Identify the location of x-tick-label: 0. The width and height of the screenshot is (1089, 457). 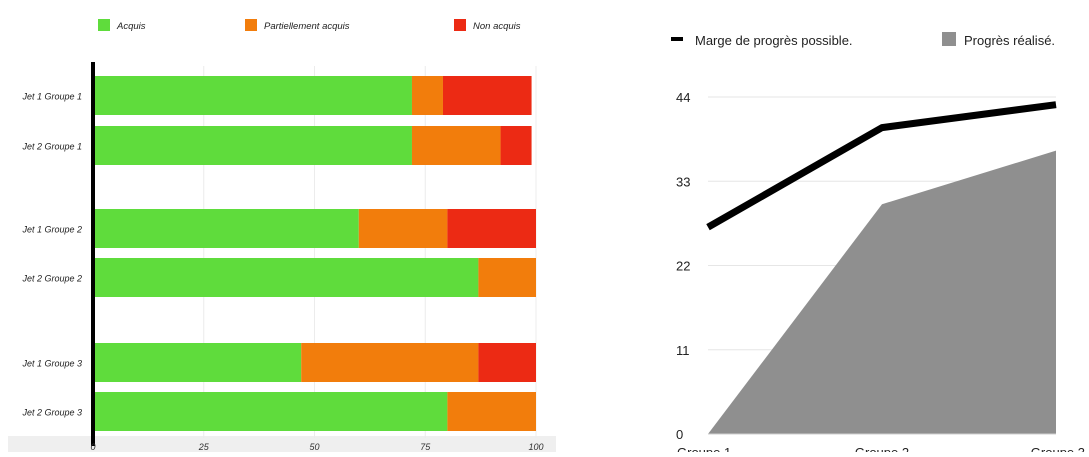
(92, 447).